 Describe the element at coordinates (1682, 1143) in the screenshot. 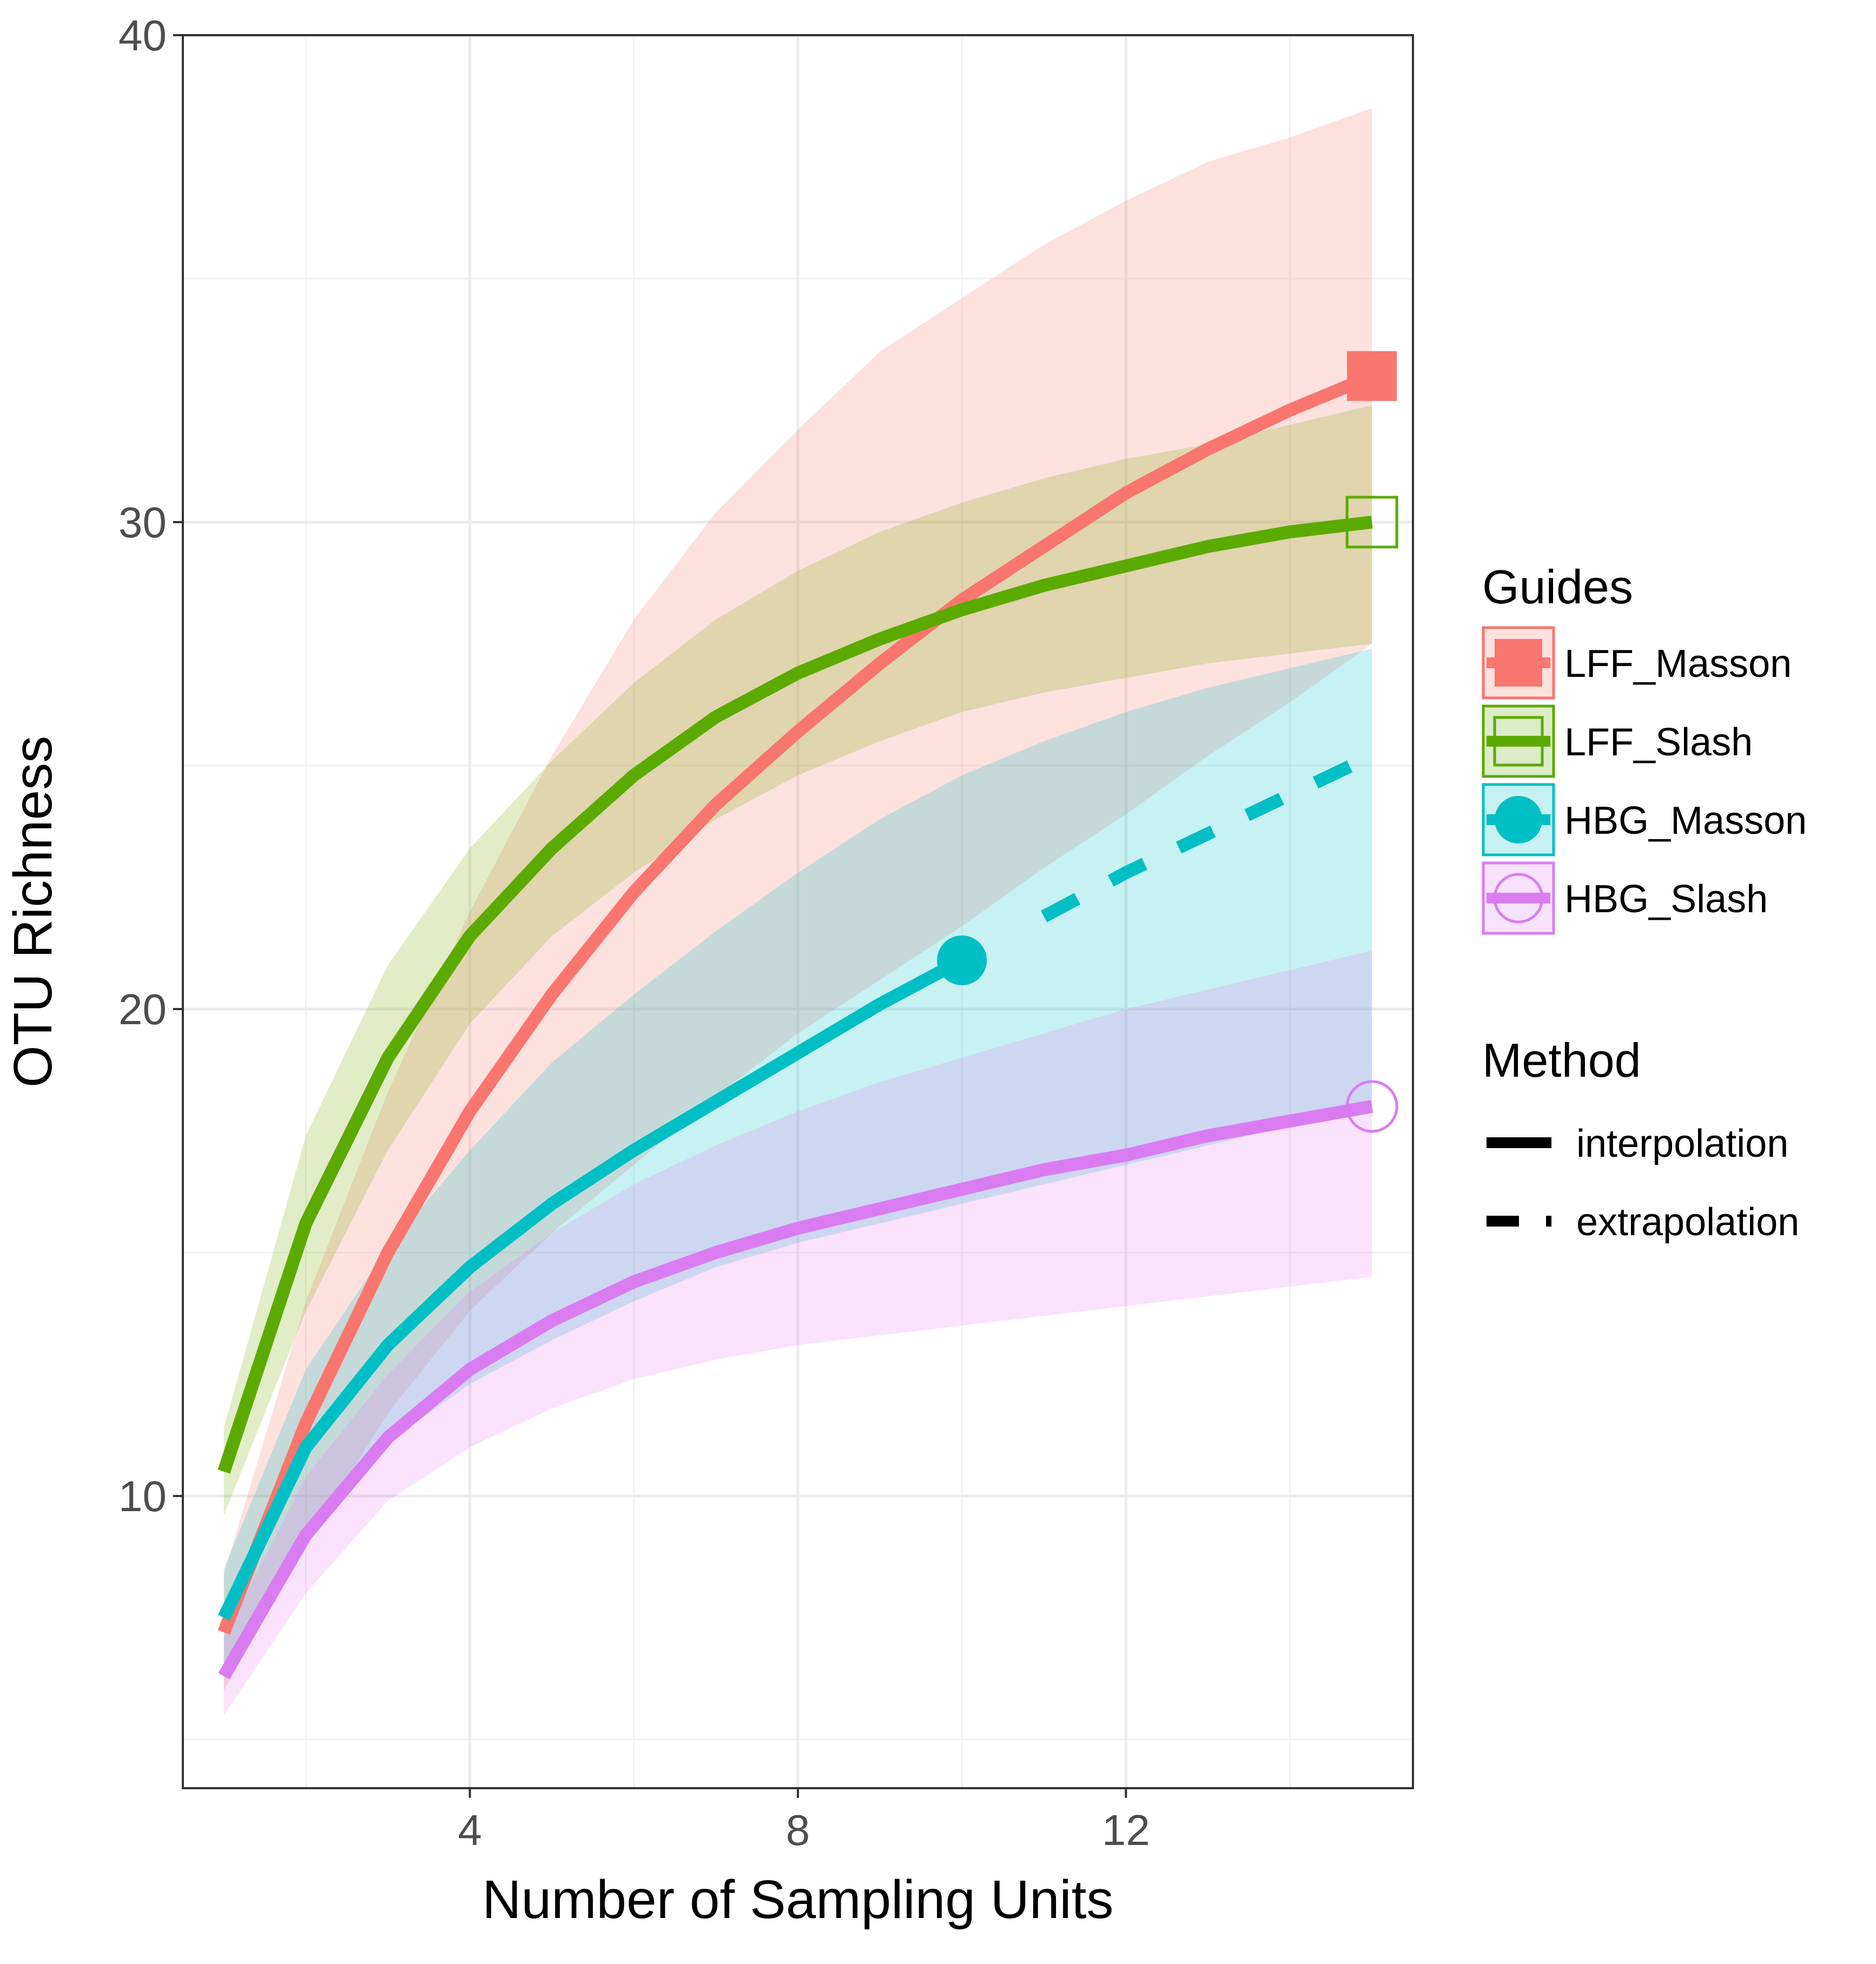

I see `legend-method-label-interpolation: interpolation` at that location.